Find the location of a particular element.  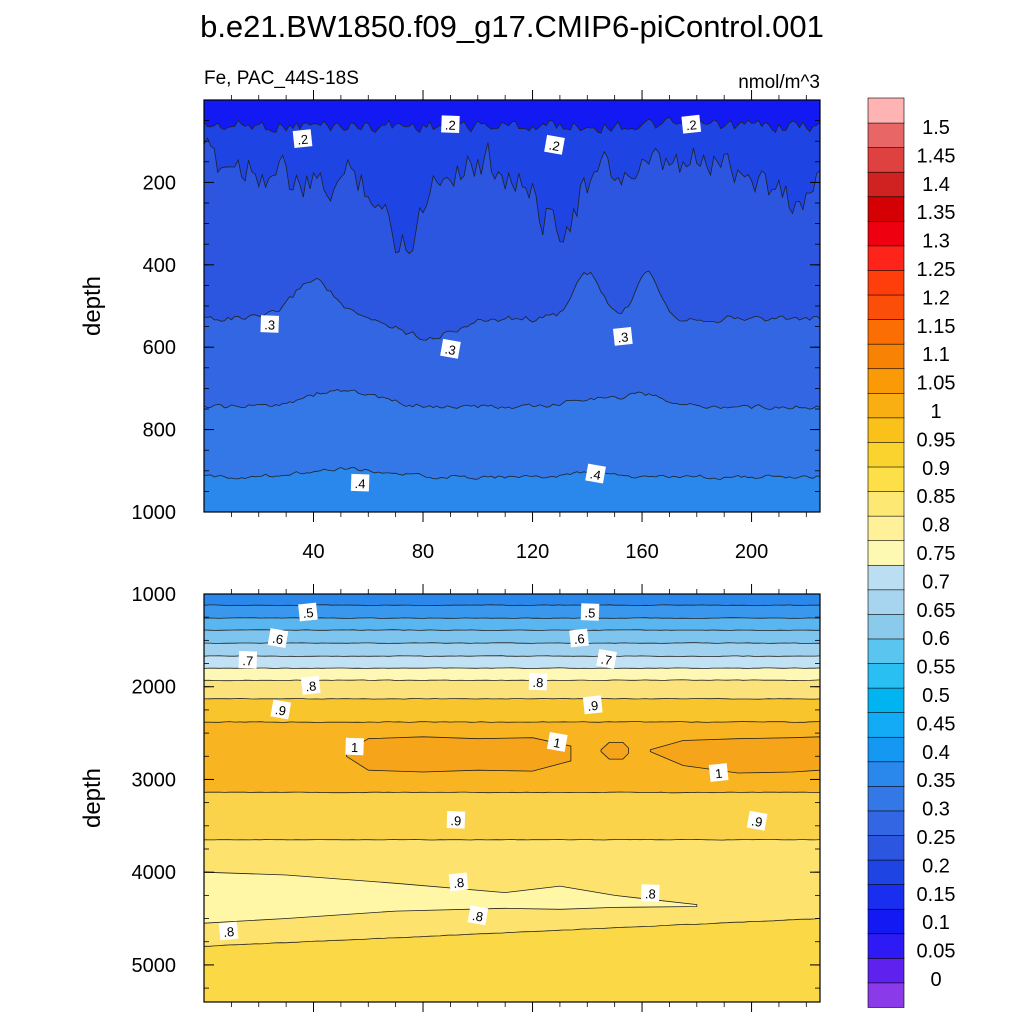

y-tick-label: 1000 is located at coordinates (154, 595).